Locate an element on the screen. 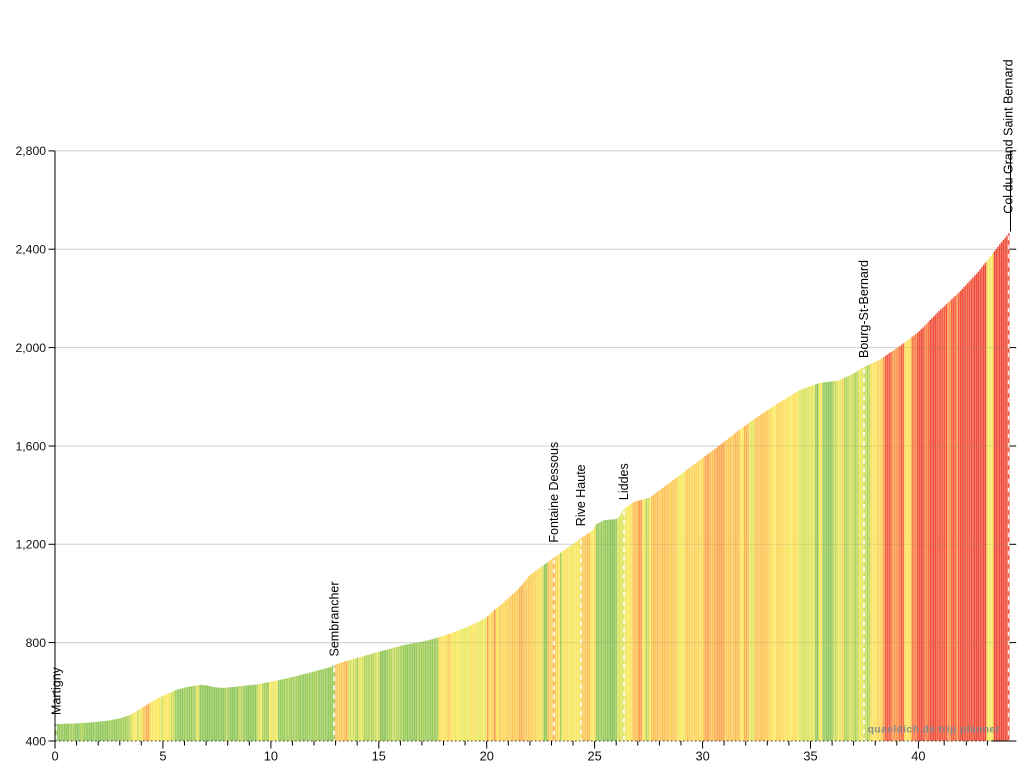  svg-text: 2,800 is located at coordinates (31, 151).